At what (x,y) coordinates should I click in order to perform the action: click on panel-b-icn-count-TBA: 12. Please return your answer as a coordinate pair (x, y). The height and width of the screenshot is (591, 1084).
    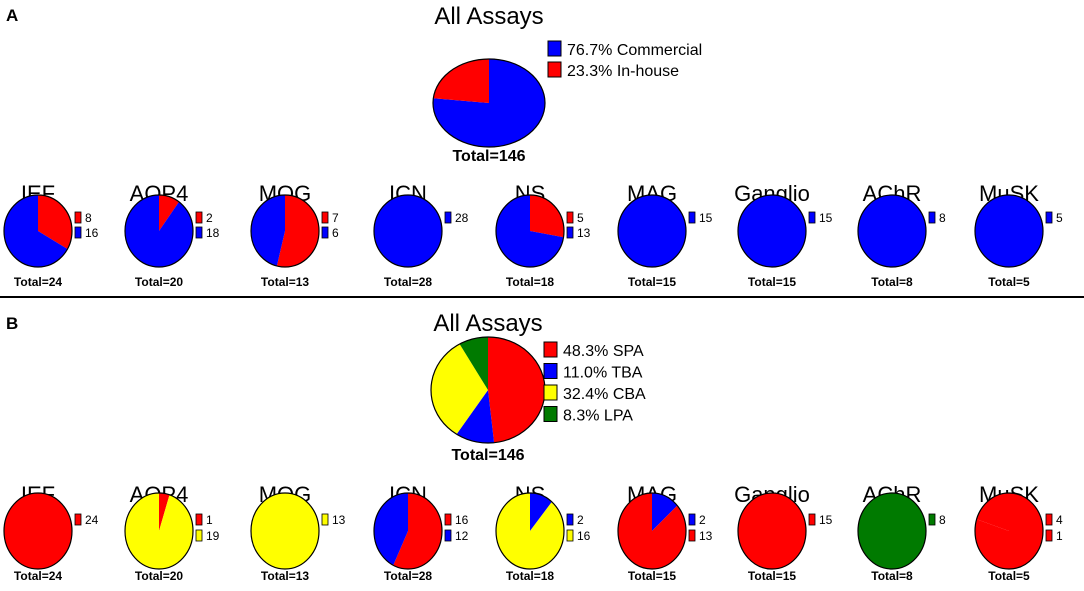
    Looking at the image, I should click on (462, 536).